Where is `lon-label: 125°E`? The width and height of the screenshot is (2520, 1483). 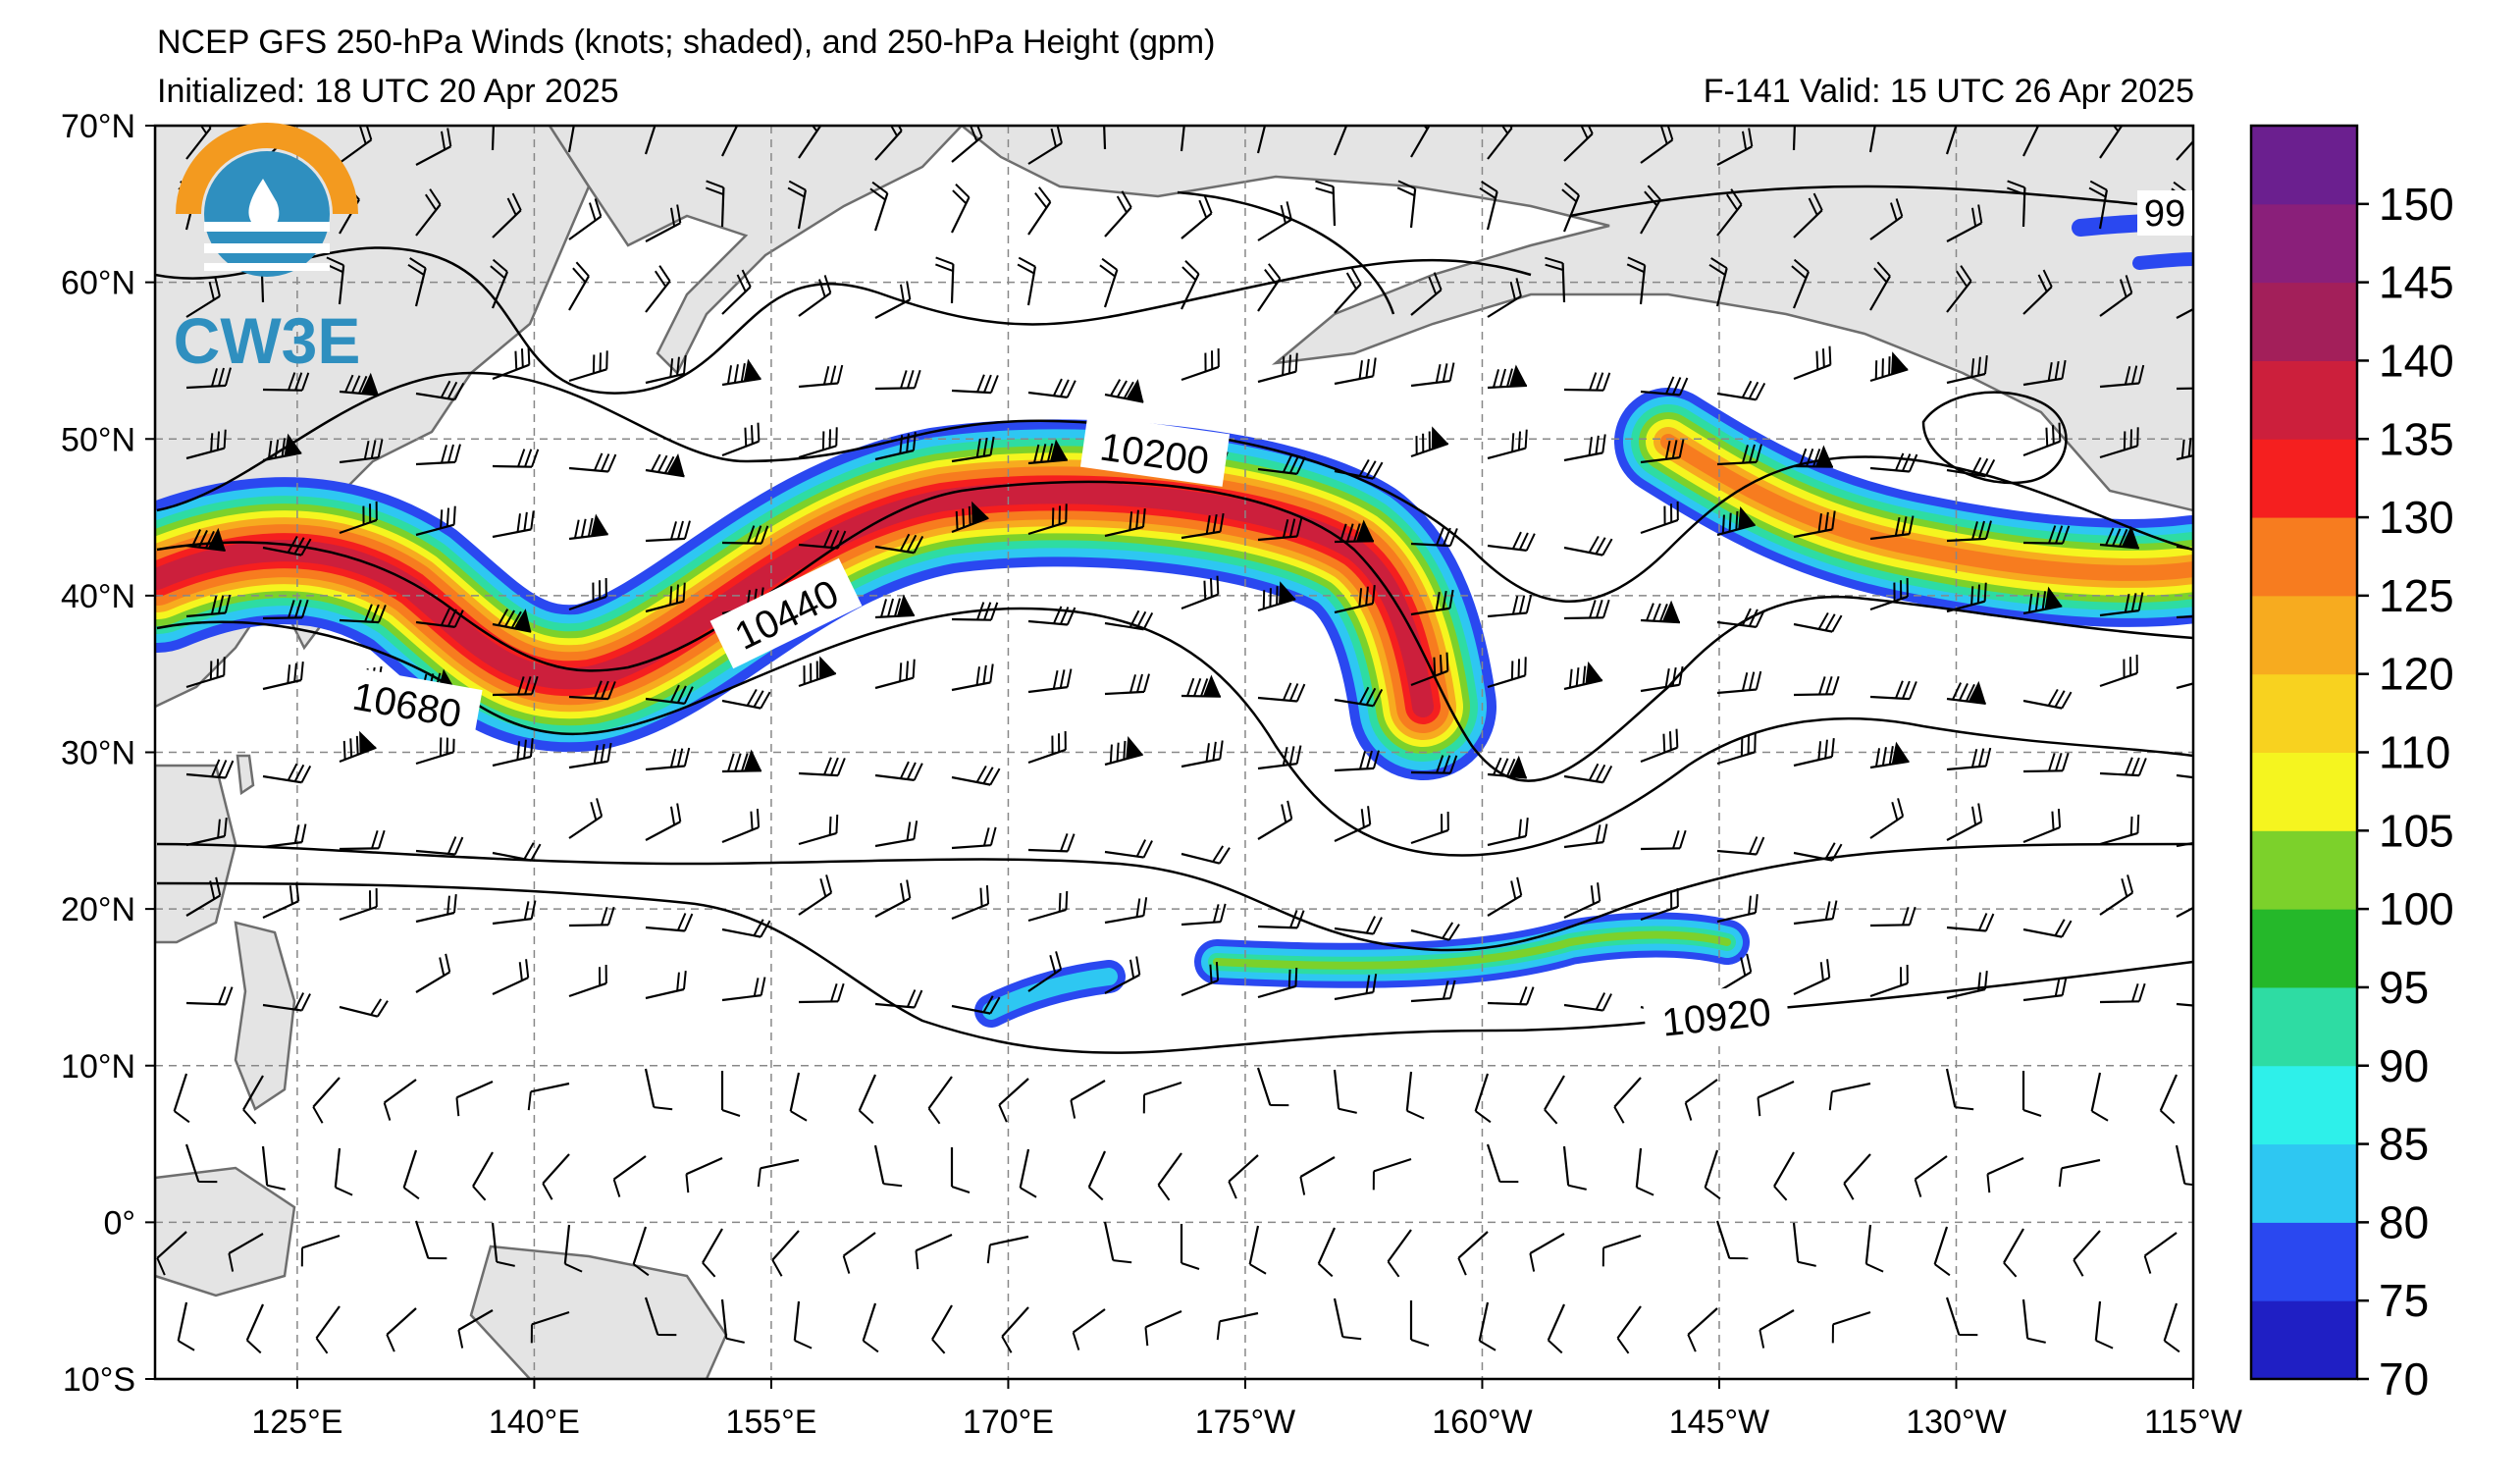
lon-label: 125°E is located at coordinates (296, 1422).